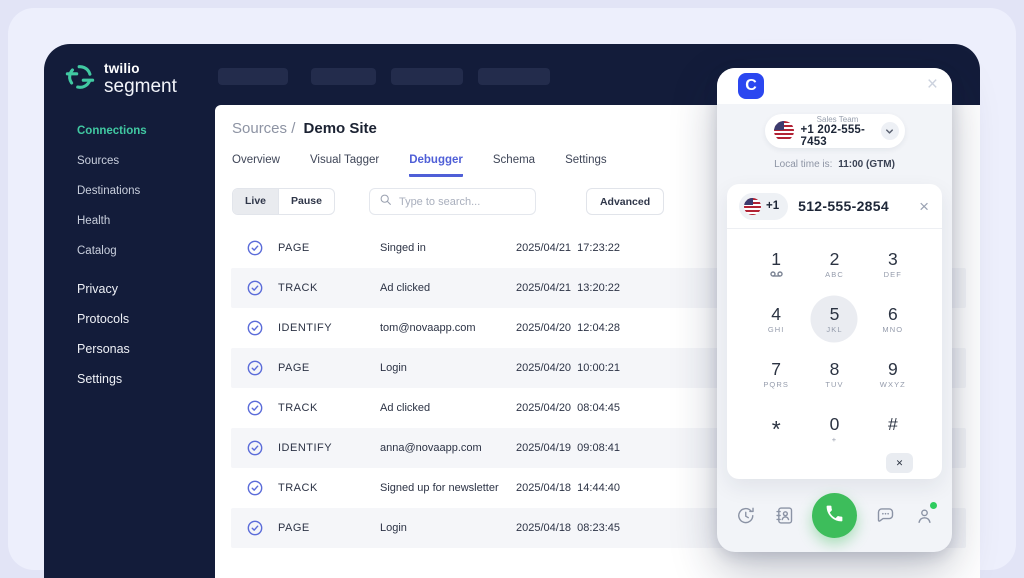 The height and width of the screenshot is (578, 1024). Describe the element at coordinates (834, 374) in the screenshot. I see `keypad-key-8: 8 TUV` at that location.